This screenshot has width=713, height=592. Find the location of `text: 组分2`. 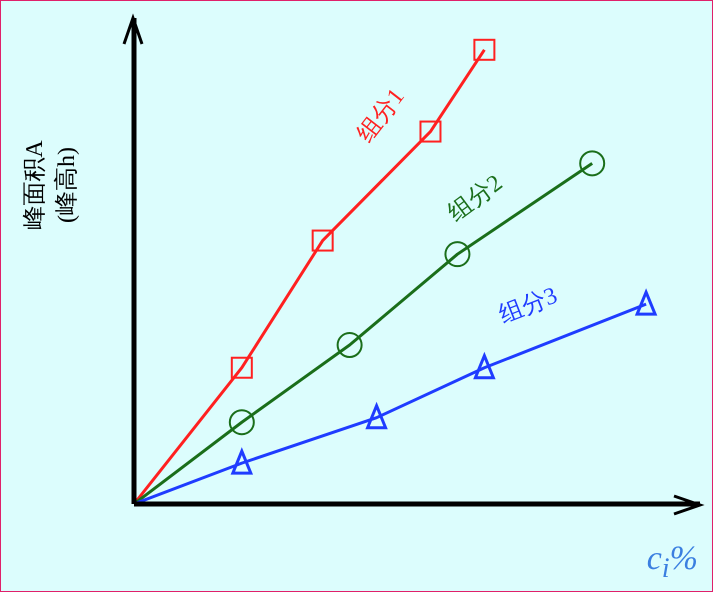

text: 组分2 is located at coordinates (476, 198).